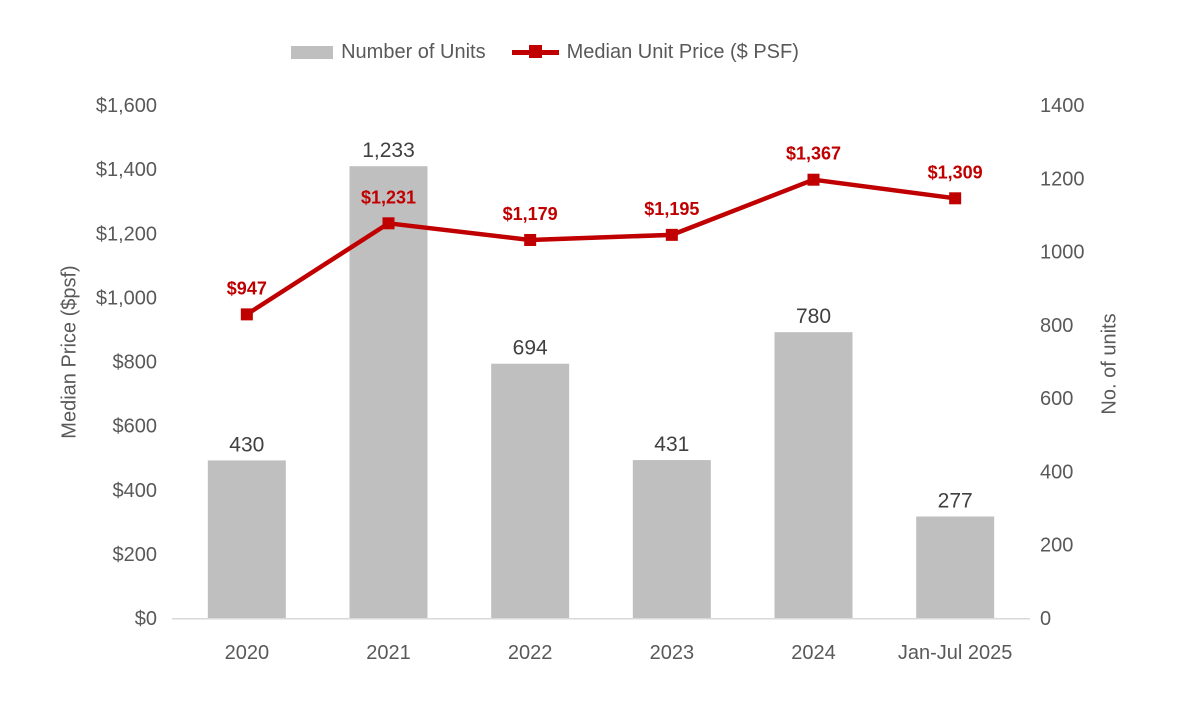 This screenshot has height=705, width=1200. What do you see at coordinates (813, 653) in the screenshot?
I see `x-axis-label: 2024` at bounding box center [813, 653].